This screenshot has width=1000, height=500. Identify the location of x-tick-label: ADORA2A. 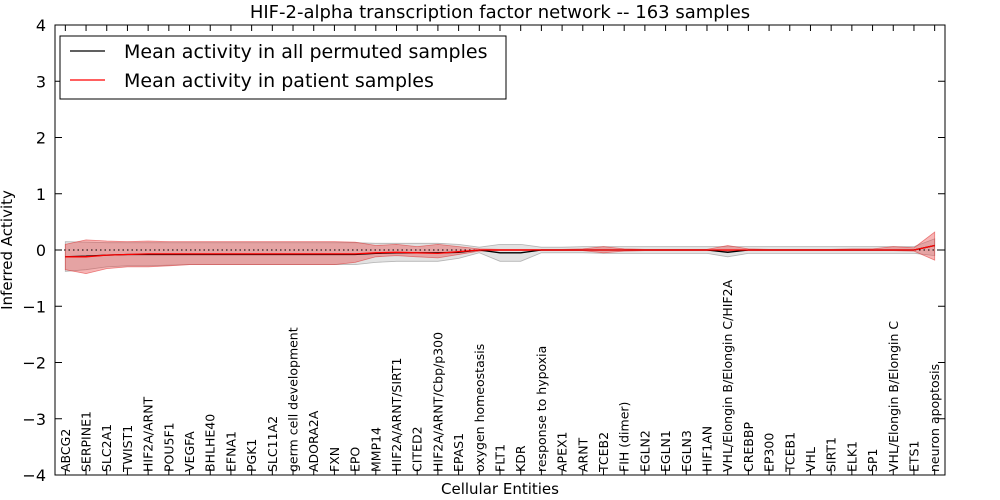
(313, 441).